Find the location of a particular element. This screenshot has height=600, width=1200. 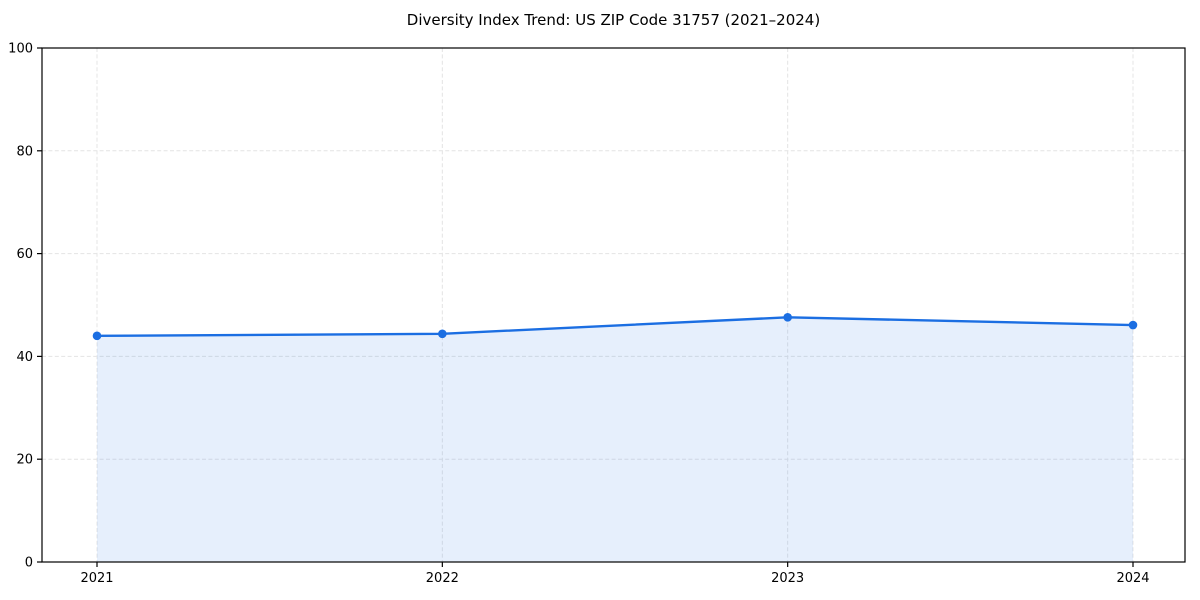

trend-line is located at coordinates (615, 327).